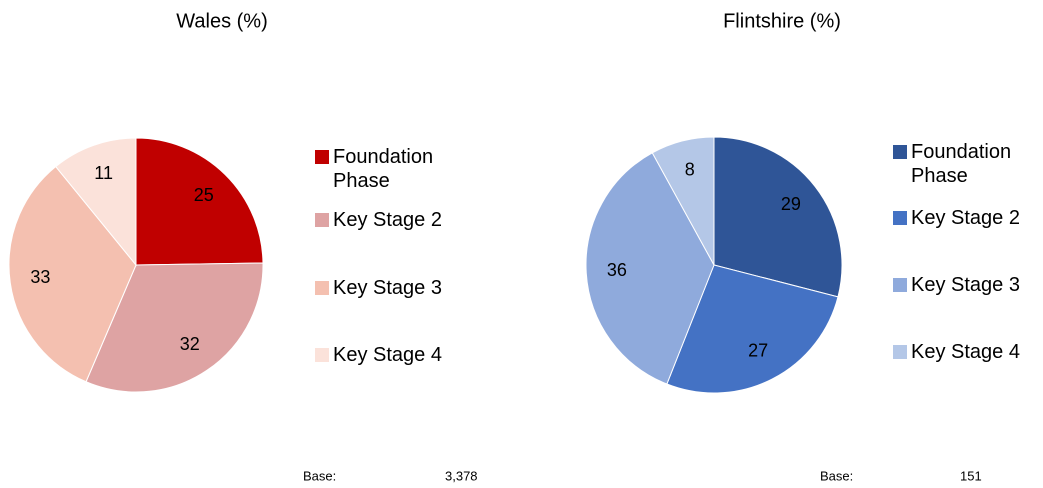  I want to click on data-label: 29, so click(791, 204).